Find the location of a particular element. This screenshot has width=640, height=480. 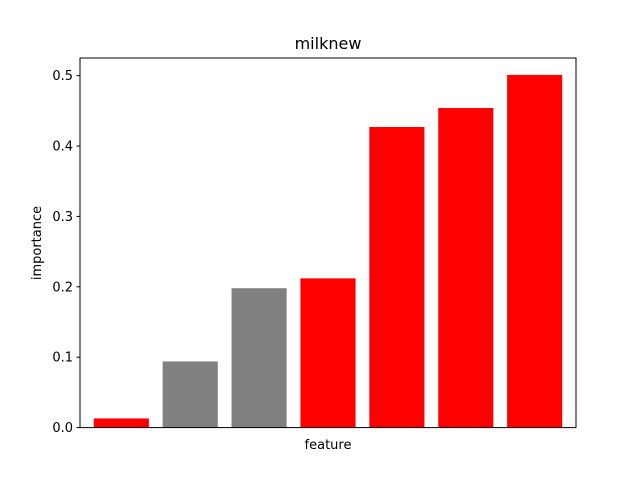

y-tick-label: 0.2 is located at coordinates (62, 287).